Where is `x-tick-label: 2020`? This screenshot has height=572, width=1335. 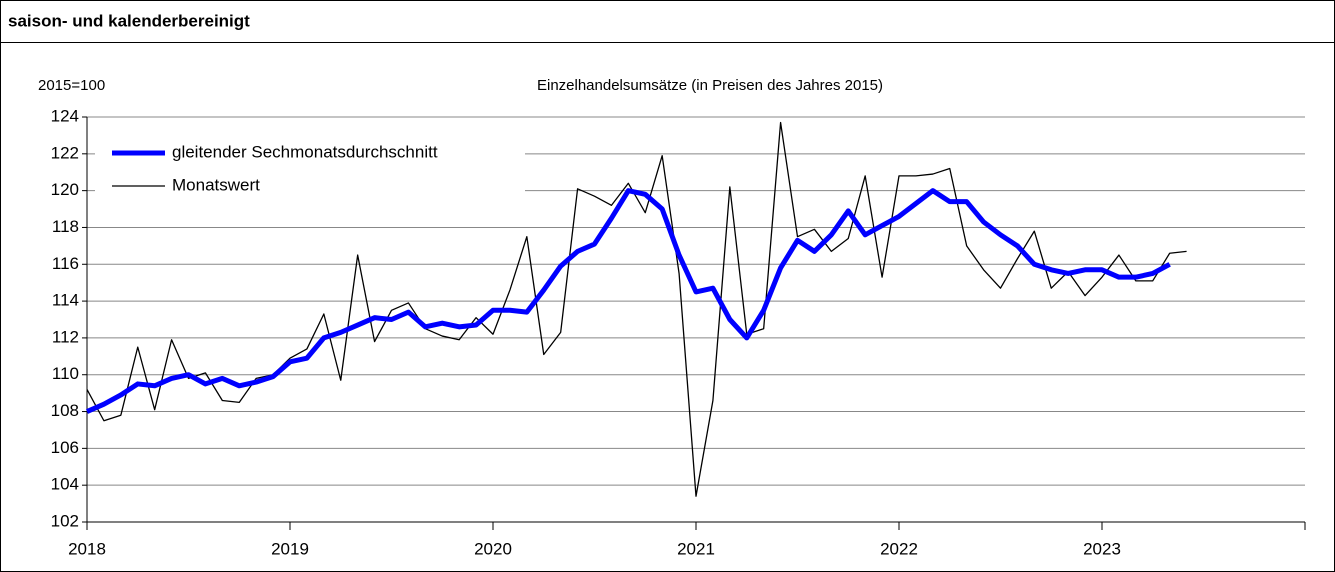 x-tick-label: 2020 is located at coordinates (493, 548).